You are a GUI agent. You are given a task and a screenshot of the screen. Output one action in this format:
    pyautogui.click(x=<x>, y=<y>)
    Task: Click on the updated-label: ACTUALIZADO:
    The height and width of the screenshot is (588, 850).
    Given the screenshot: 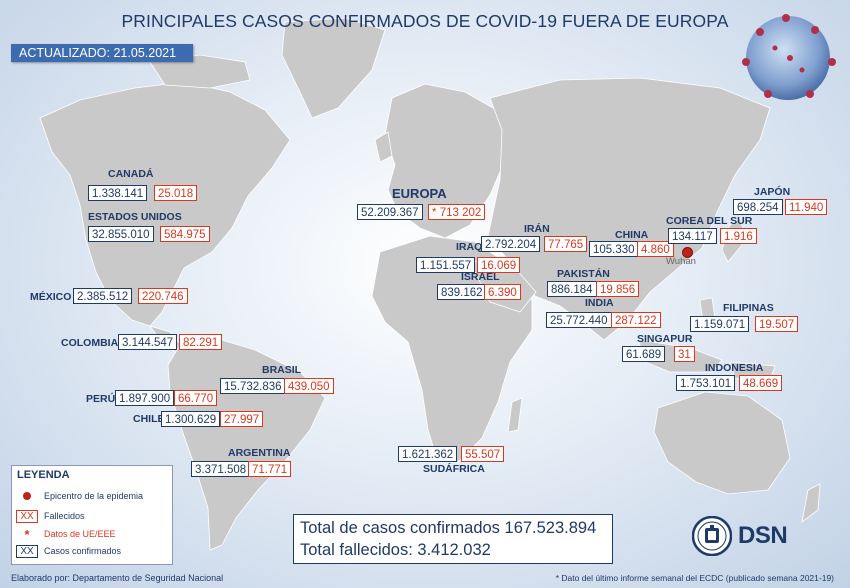 What is the action you would take?
    pyautogui.click(x=64, y=53)
    